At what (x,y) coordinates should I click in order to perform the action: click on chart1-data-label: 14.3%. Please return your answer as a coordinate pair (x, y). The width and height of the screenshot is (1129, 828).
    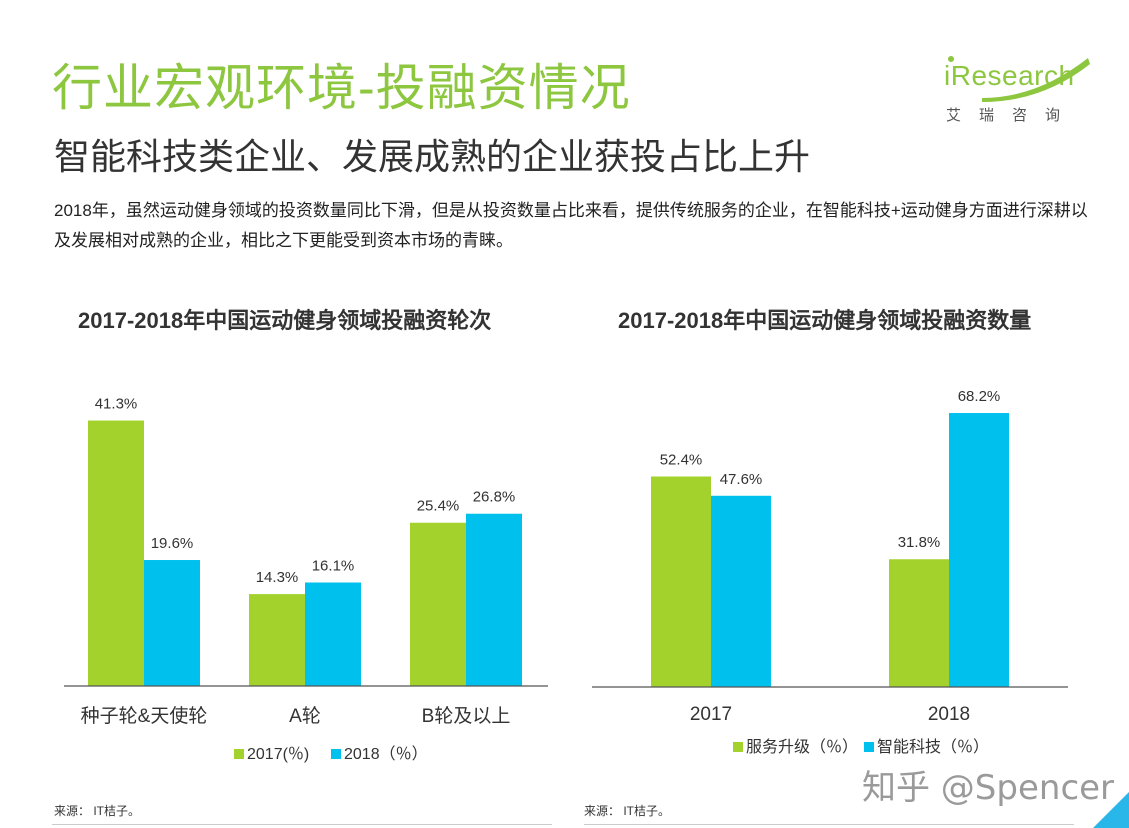
    Looking at the image, I should click on (277, 577).